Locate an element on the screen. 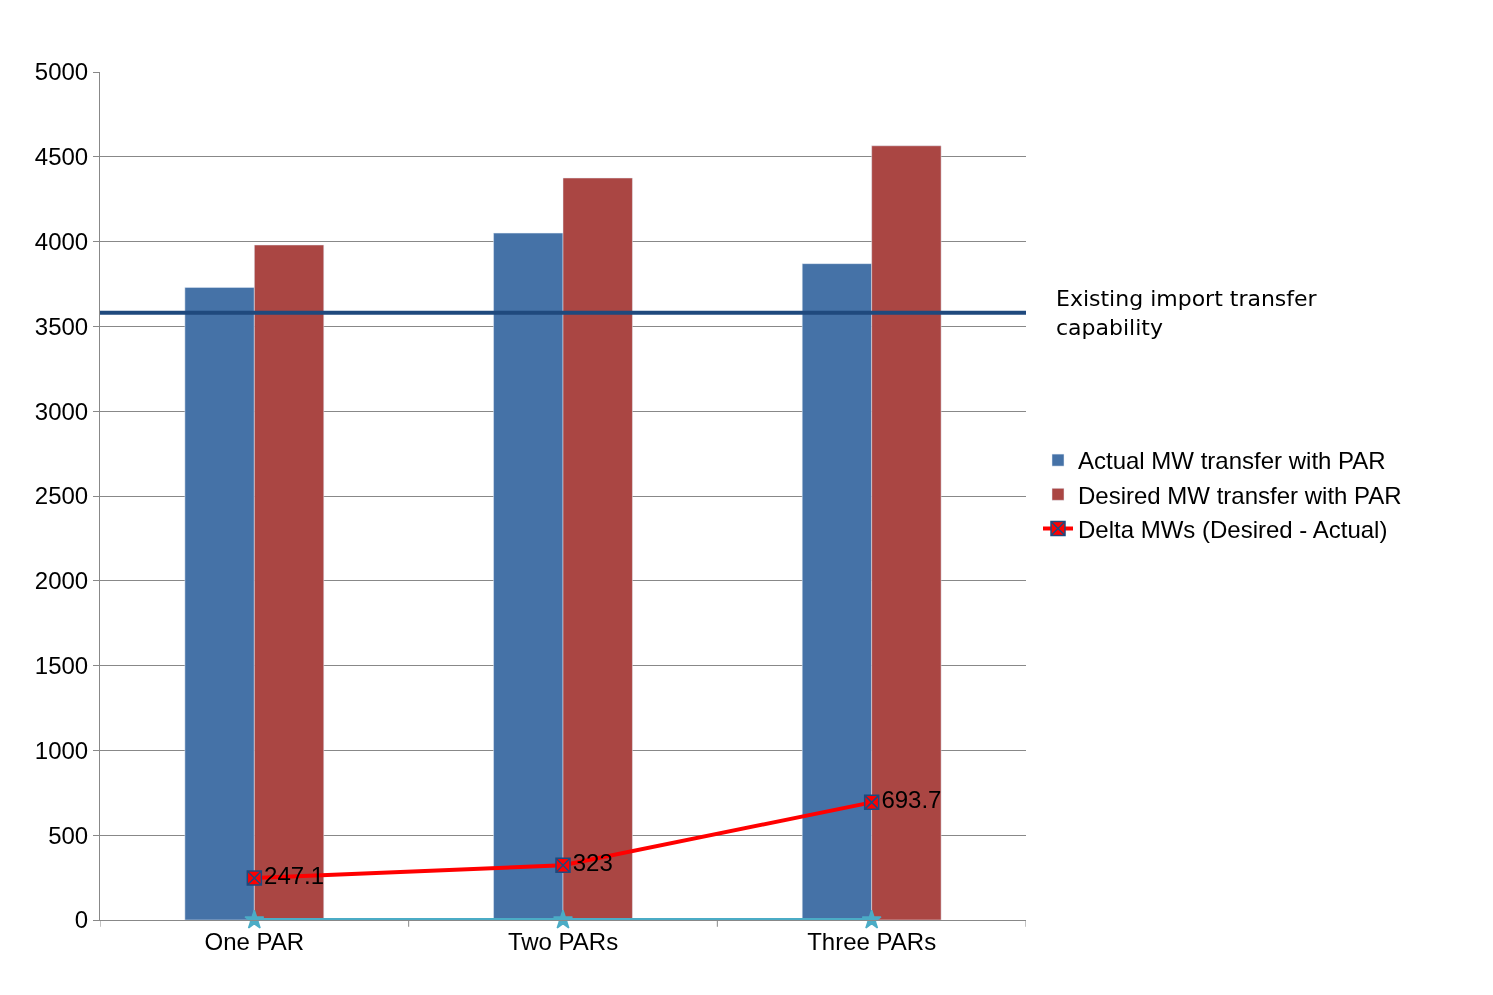 The width and height of the screenshot is (1493, 995). legend-label: Delta MWs (Desired - Actual) is located at coordinates (1233, 529).